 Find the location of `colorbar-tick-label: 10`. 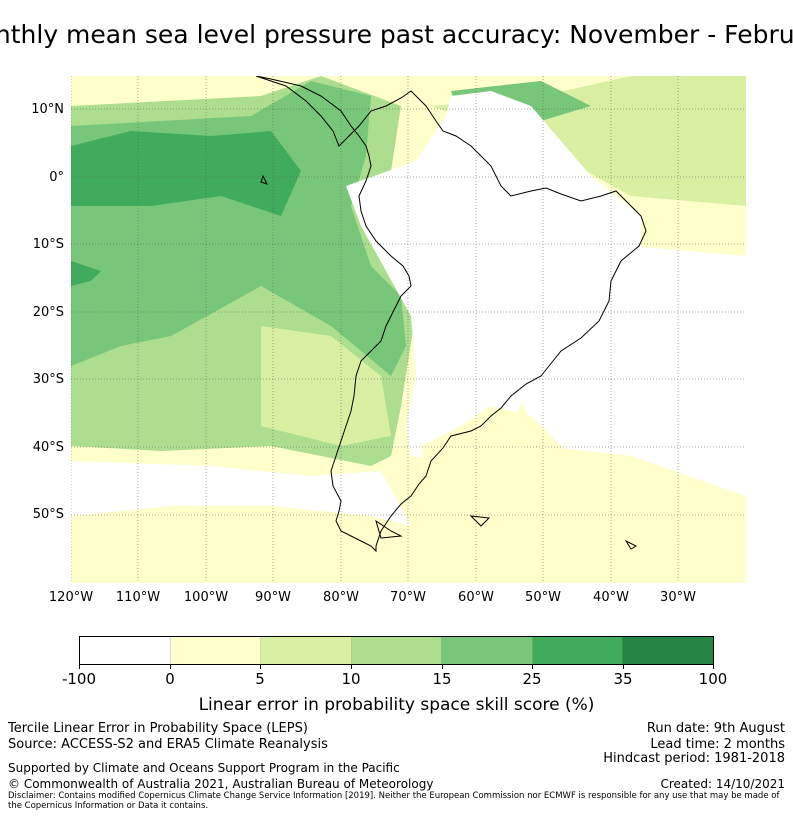

colorbar-tick-label: 10 is located at coordinates (351, 679).